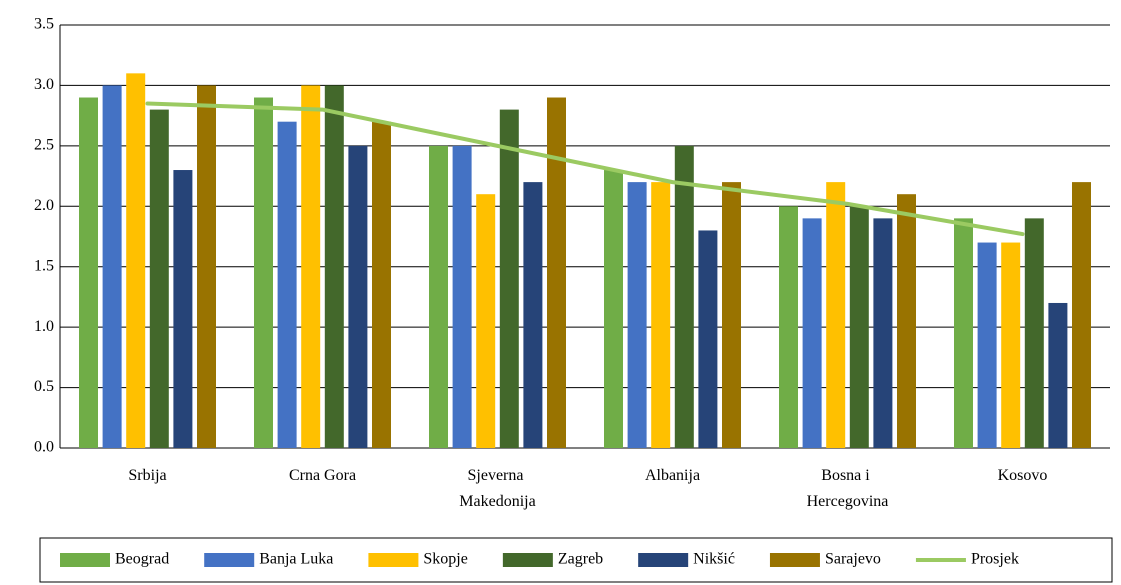 This screenshot has height=585, width=1121. What do you see at coordinates (44, 84) in the screenshot?
I see `y-tick-label: 3.0` at bounding box center [44, 84].